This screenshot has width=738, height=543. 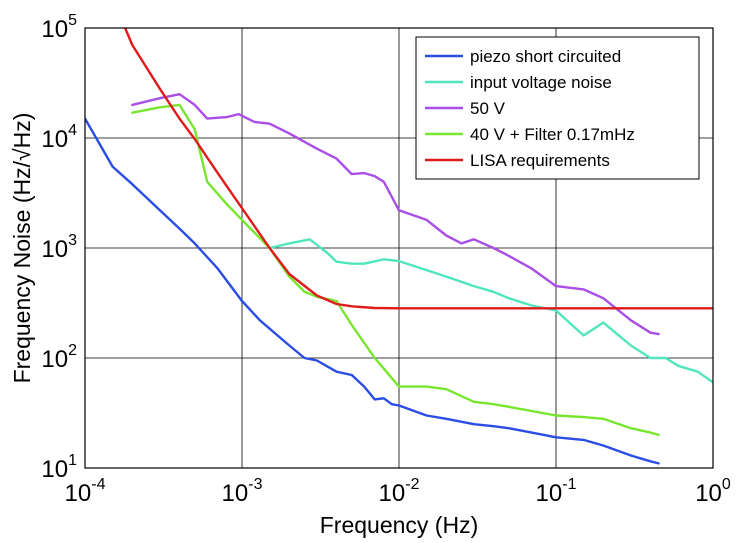 What do you see at coordinates (541, 82) in the screenshot?
I see `legend-label-input-voltage-noise: input voltage noise` at bounding box center [541, 82].